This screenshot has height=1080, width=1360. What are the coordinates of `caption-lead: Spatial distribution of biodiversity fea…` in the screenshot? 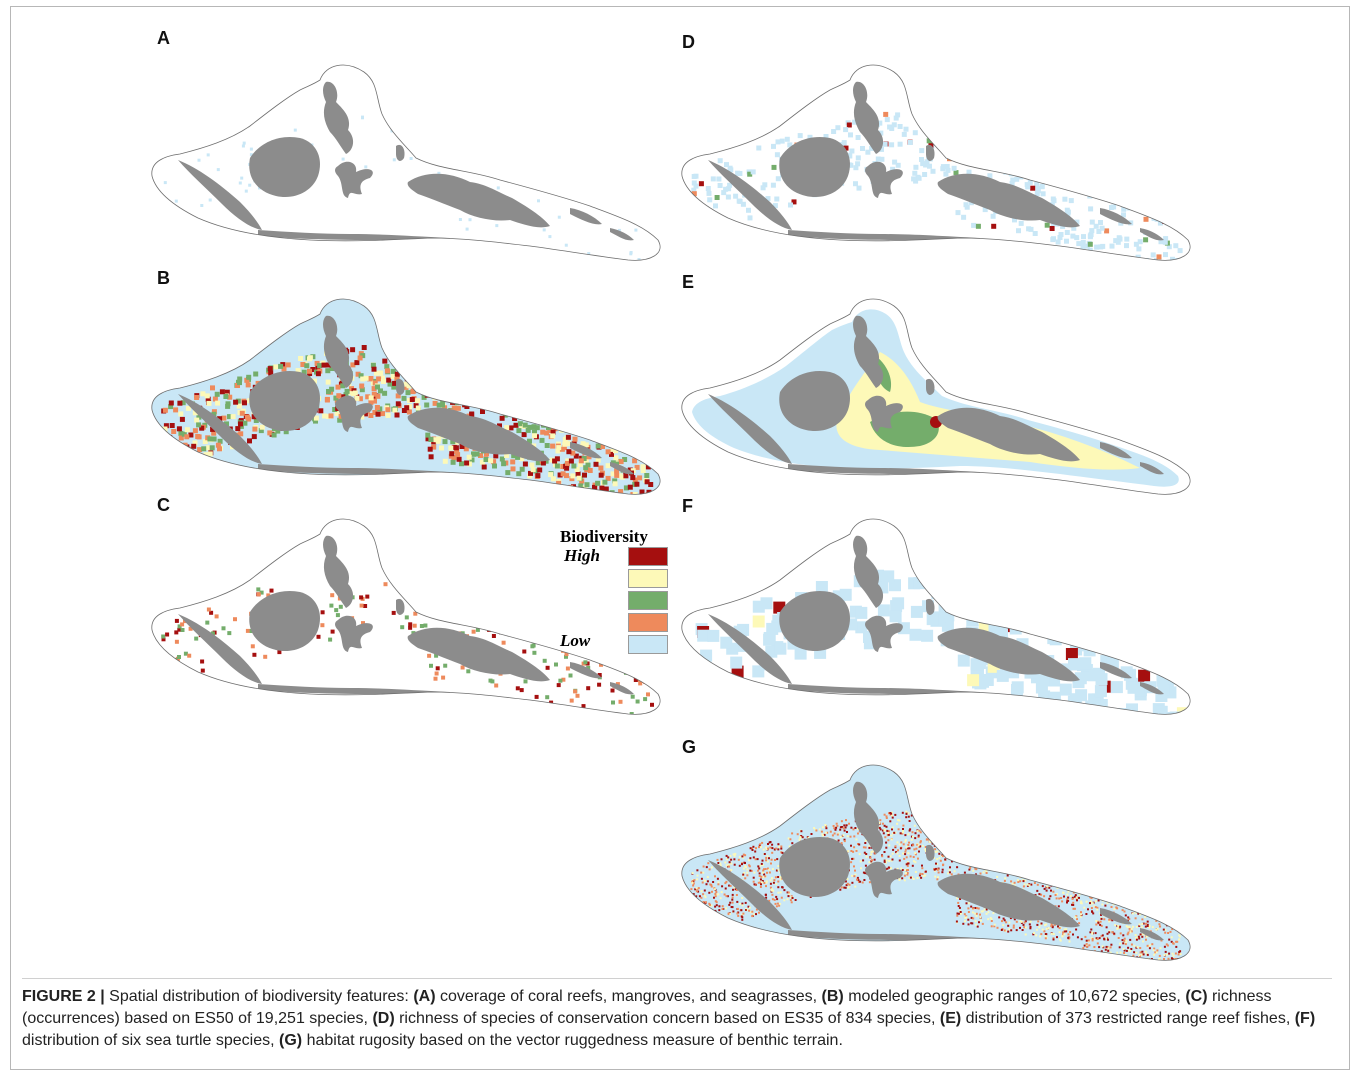 It's located at (259, 996).